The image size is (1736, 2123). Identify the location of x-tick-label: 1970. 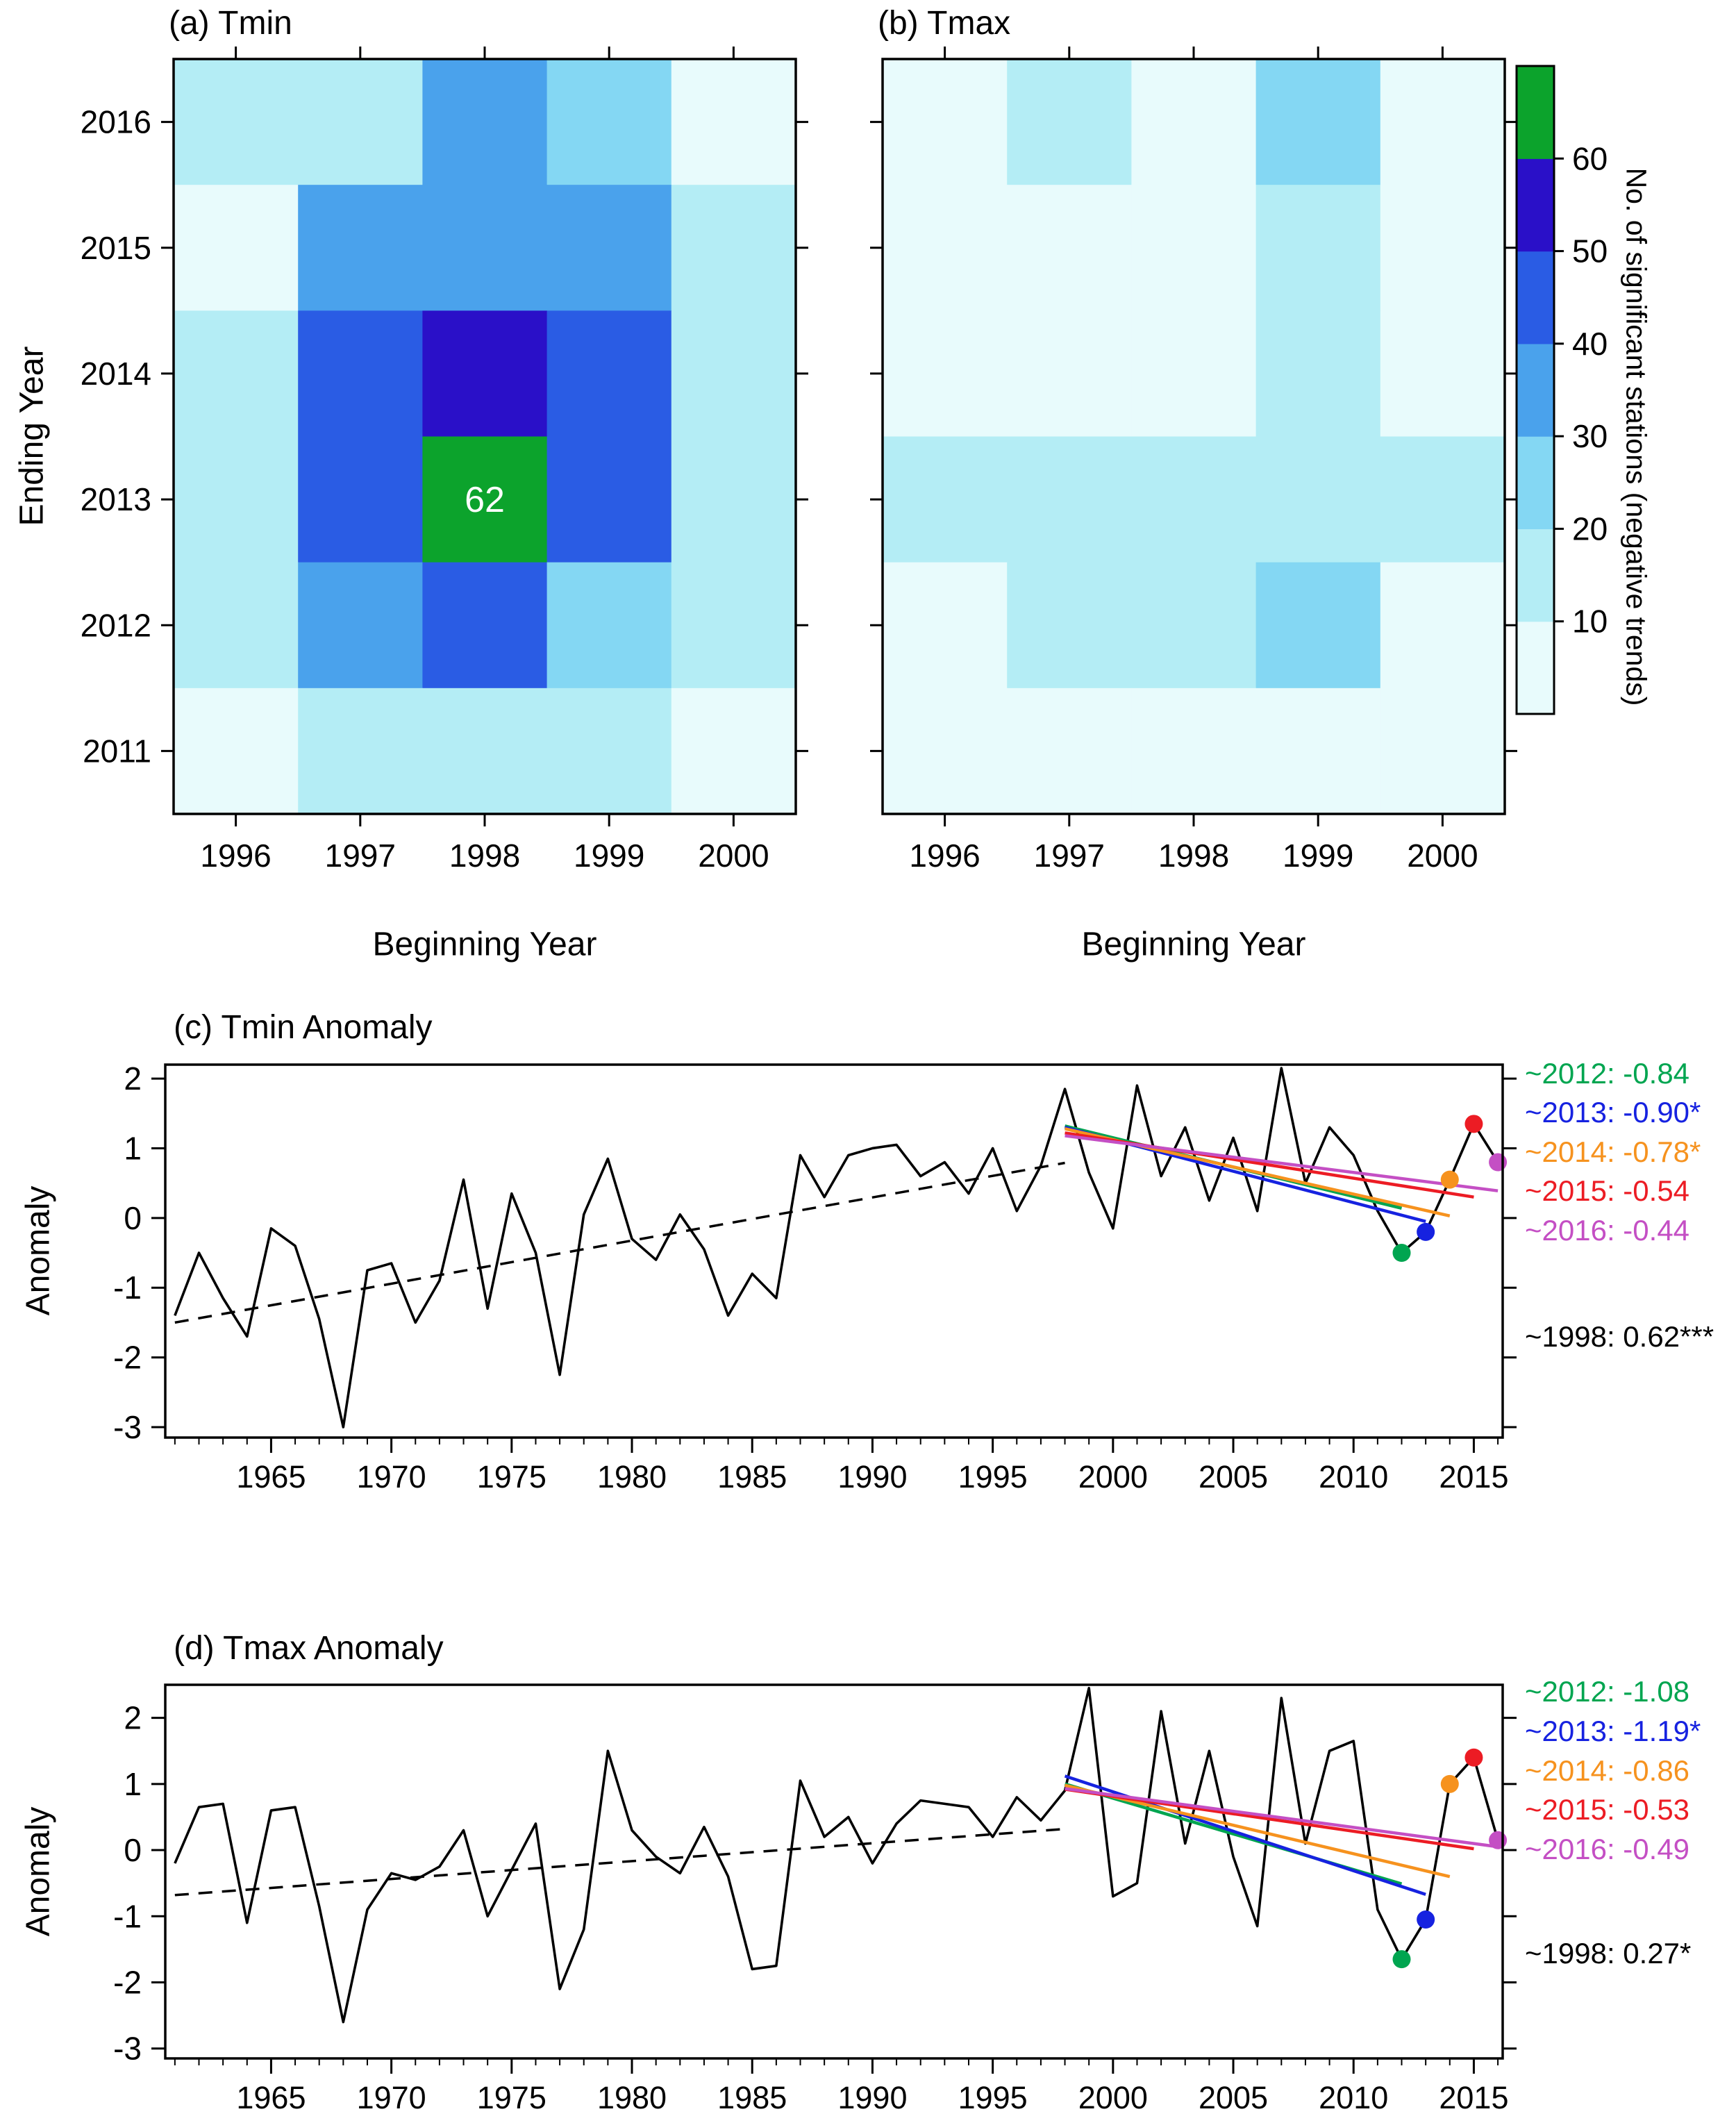
(391, 2097).